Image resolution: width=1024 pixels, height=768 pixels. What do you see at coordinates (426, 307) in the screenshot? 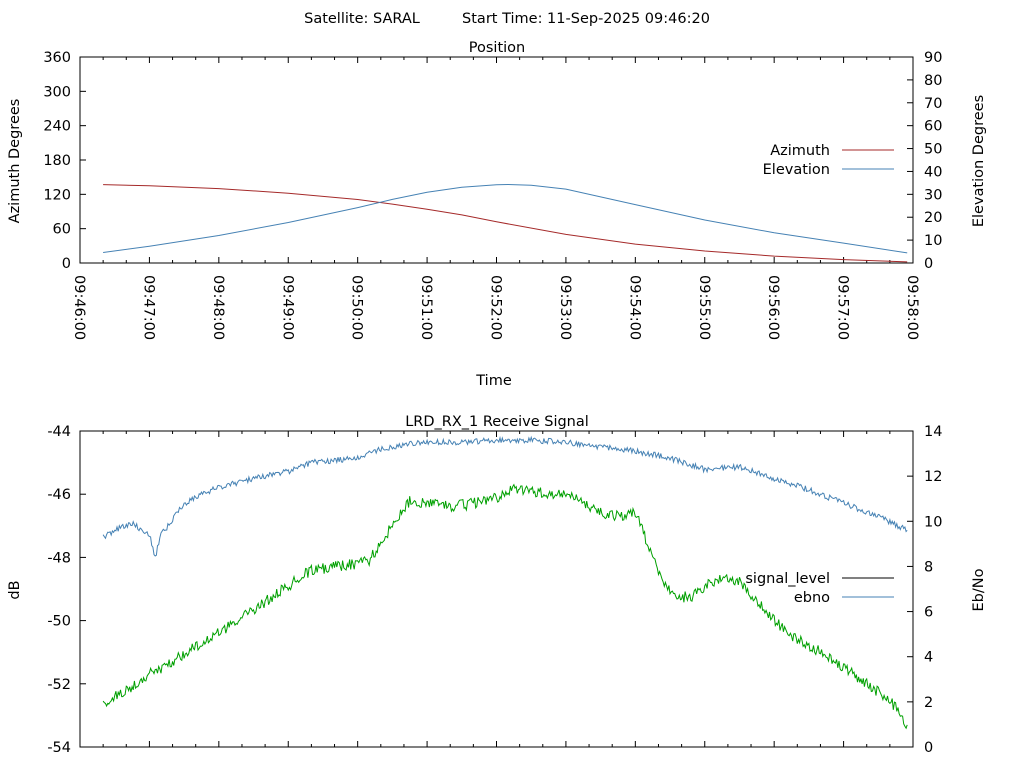
I see `position-x-tick-label: 09:51:00` at bounding box center [426, 307].